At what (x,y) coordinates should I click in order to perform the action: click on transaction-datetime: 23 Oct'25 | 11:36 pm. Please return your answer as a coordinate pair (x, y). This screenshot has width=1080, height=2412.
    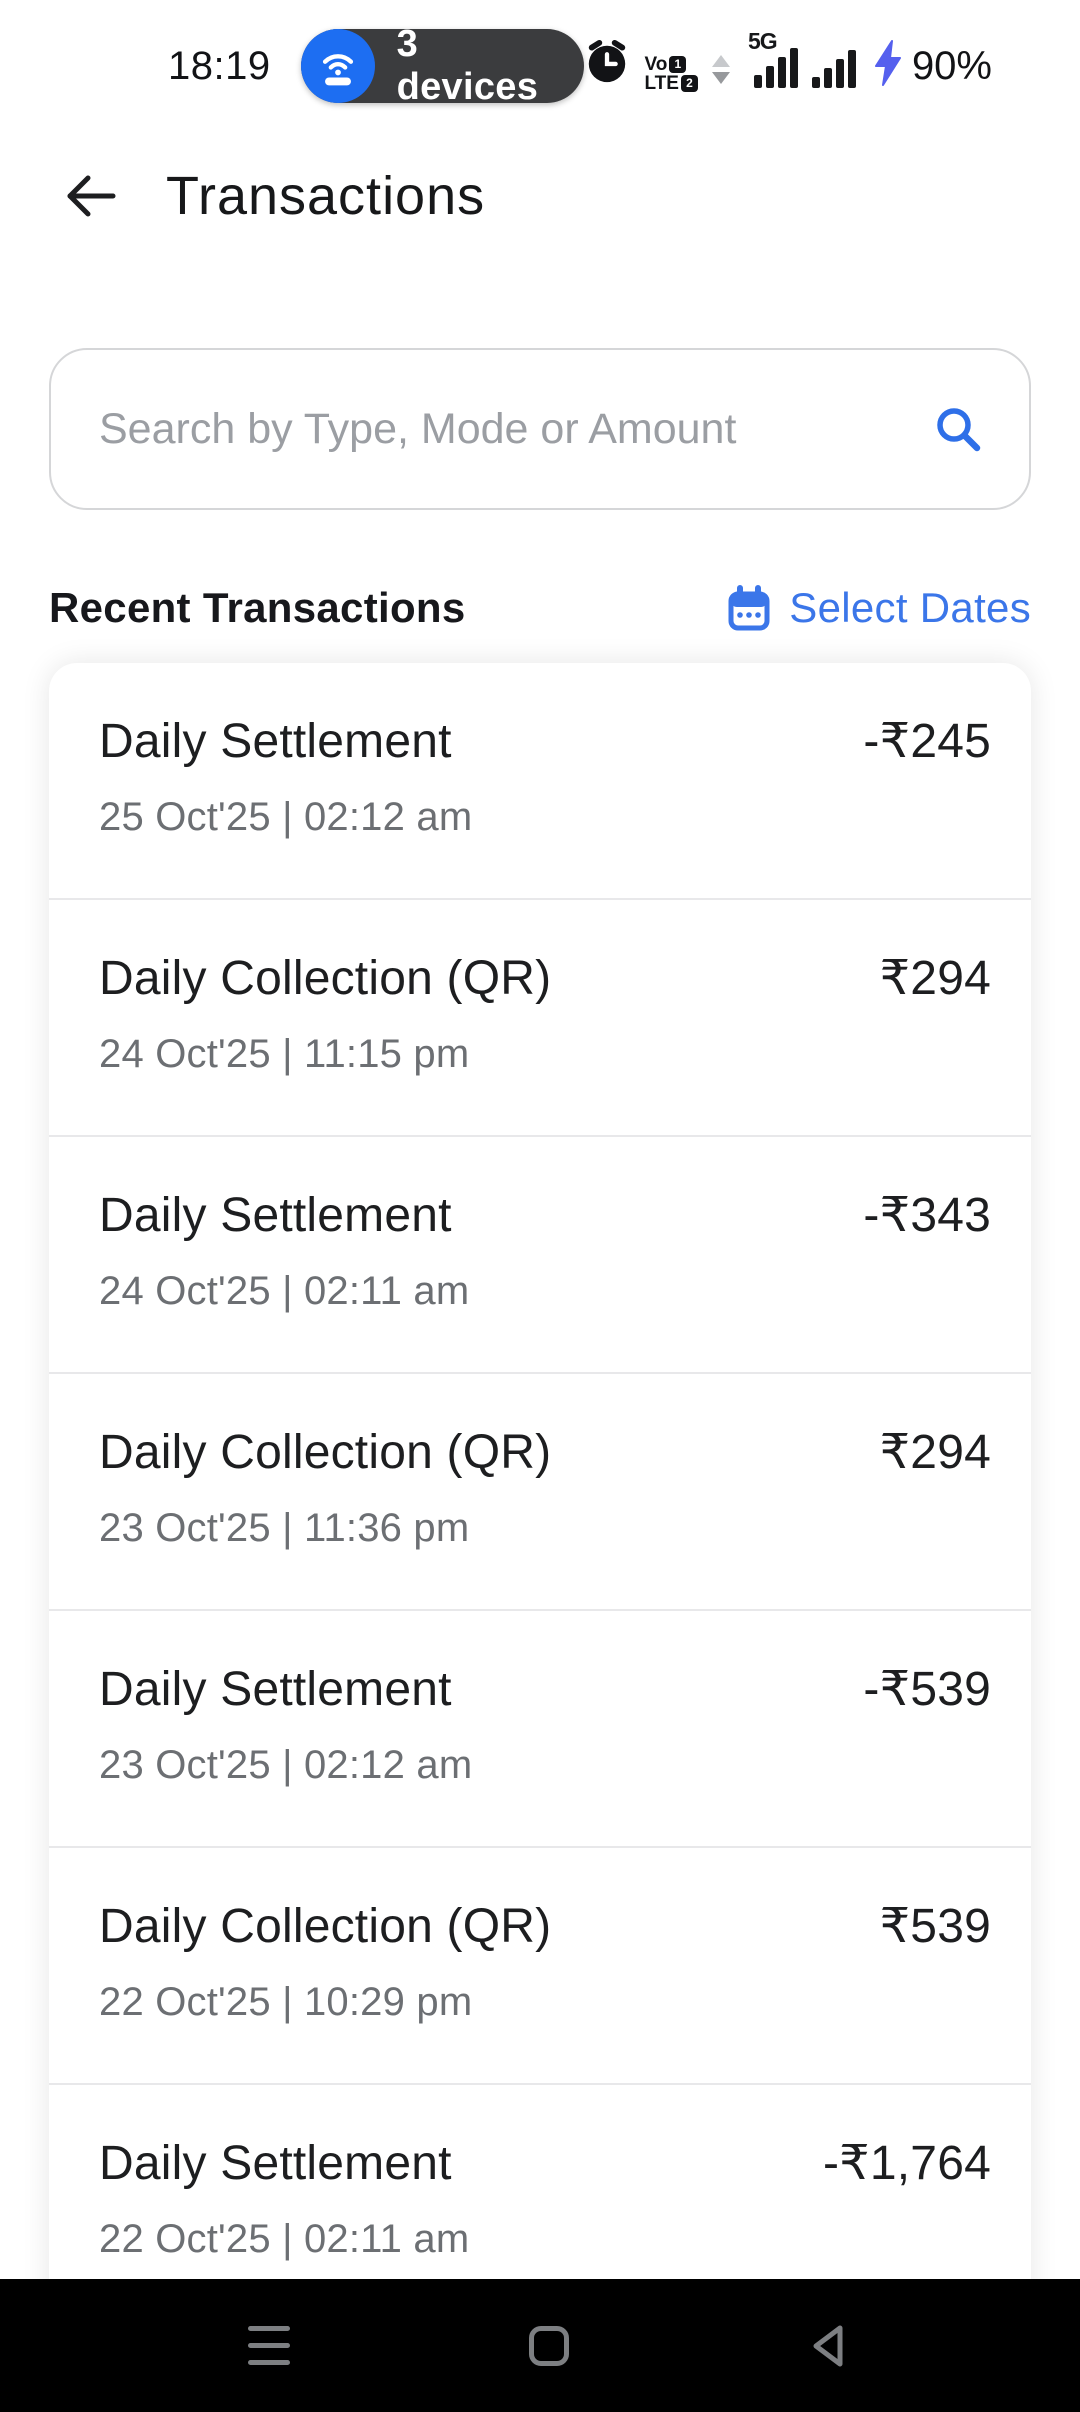
    Looking at the image, I should click on (284, 1528).